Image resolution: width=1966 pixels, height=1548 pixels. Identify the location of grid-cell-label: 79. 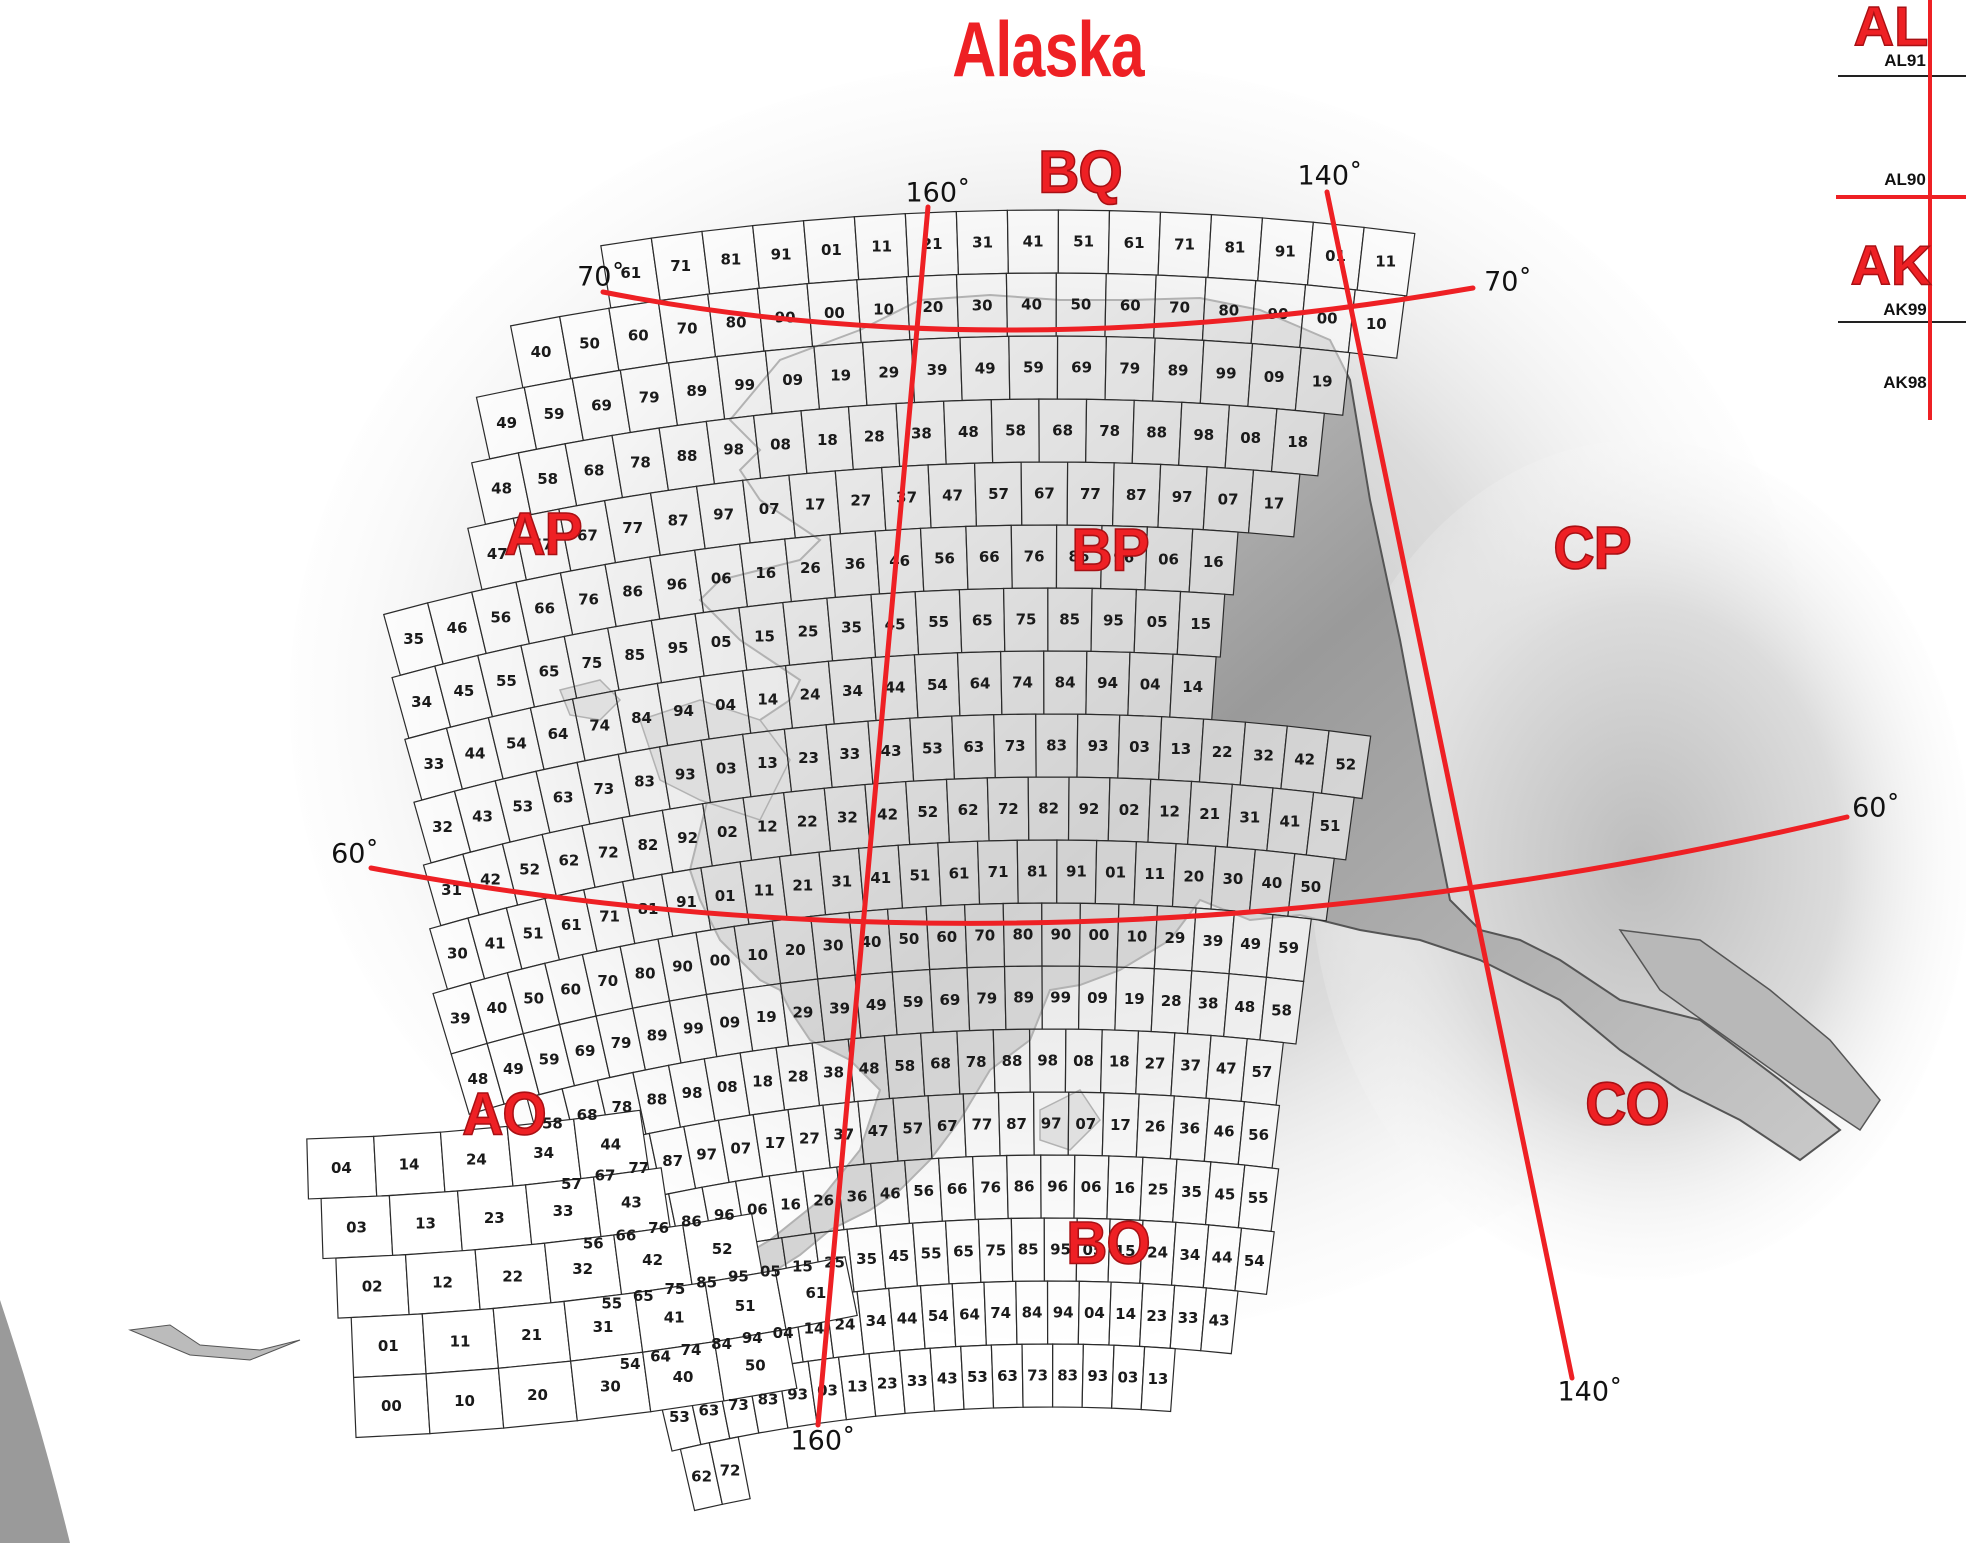
(649, 398).